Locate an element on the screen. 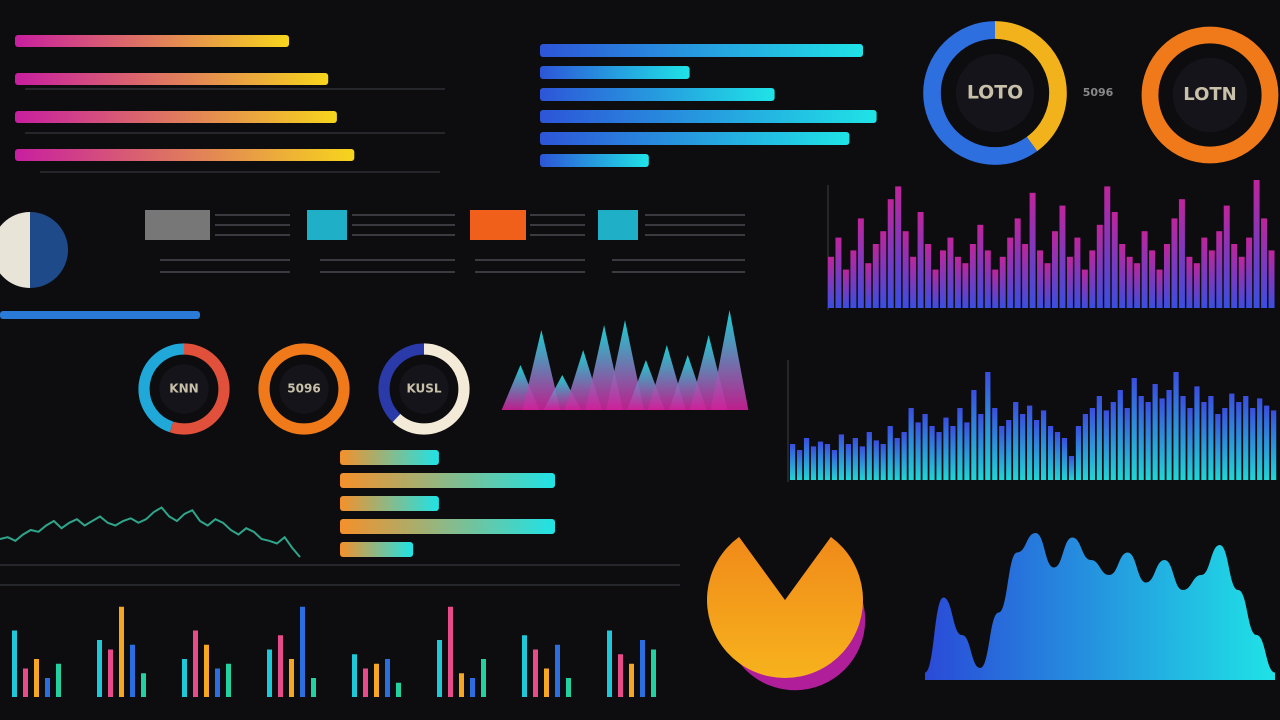  half-disc is located at coordinates (49, 250).